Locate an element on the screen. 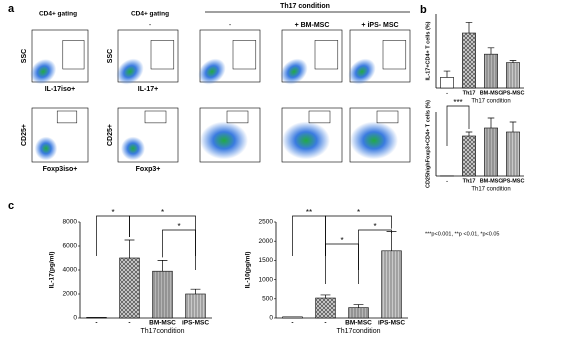 The image size is (570, 348). flow-y-label: SSC is located at coordinates (24, 56).